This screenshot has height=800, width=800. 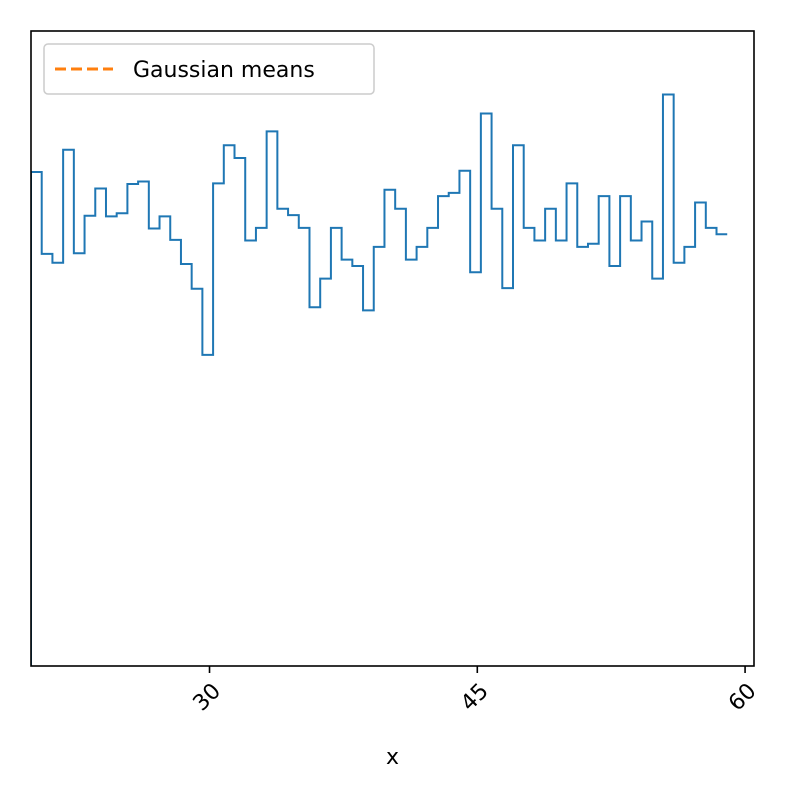 I want to click on legend-label: Gaussian means, so click(x=224, y=70).